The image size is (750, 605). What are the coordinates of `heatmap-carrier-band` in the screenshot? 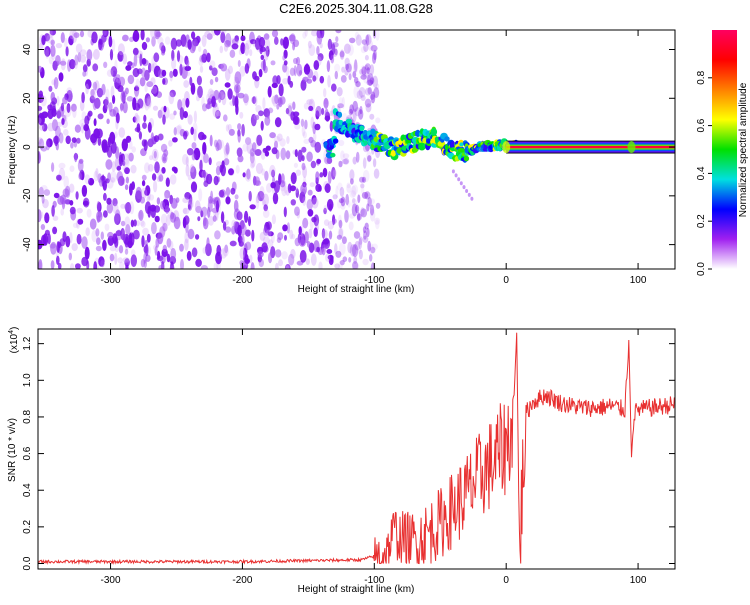 It's located at (590, 147).